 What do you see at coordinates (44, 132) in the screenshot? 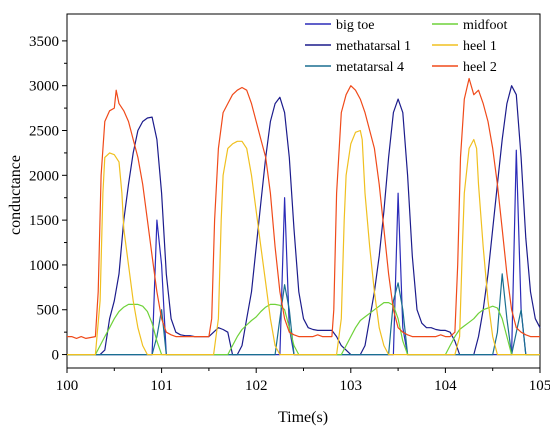
I see `y-tick-label: 2500` at bounding box center [44, 132].